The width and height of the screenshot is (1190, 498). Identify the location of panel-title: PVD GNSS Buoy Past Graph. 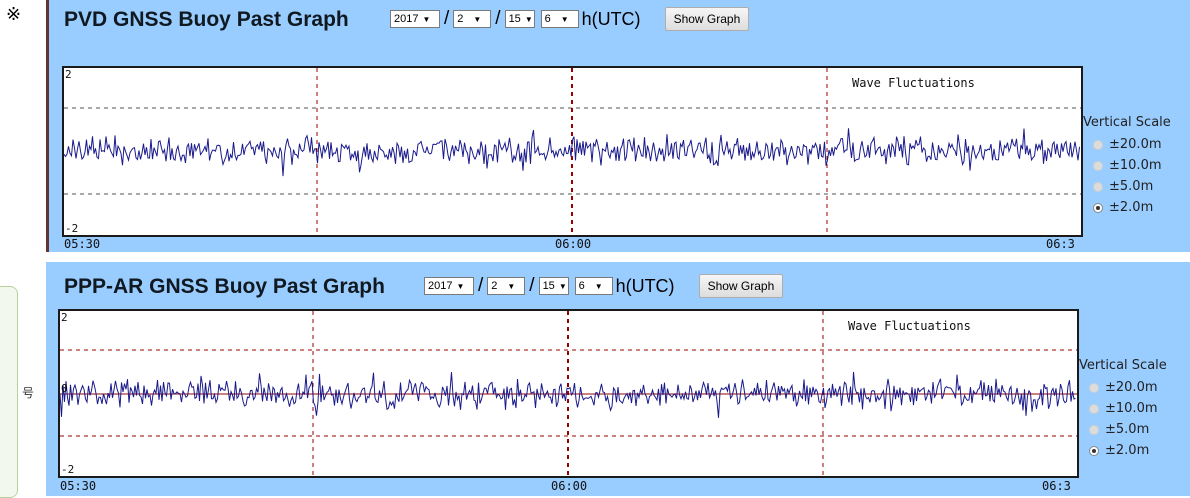
(206, 19).